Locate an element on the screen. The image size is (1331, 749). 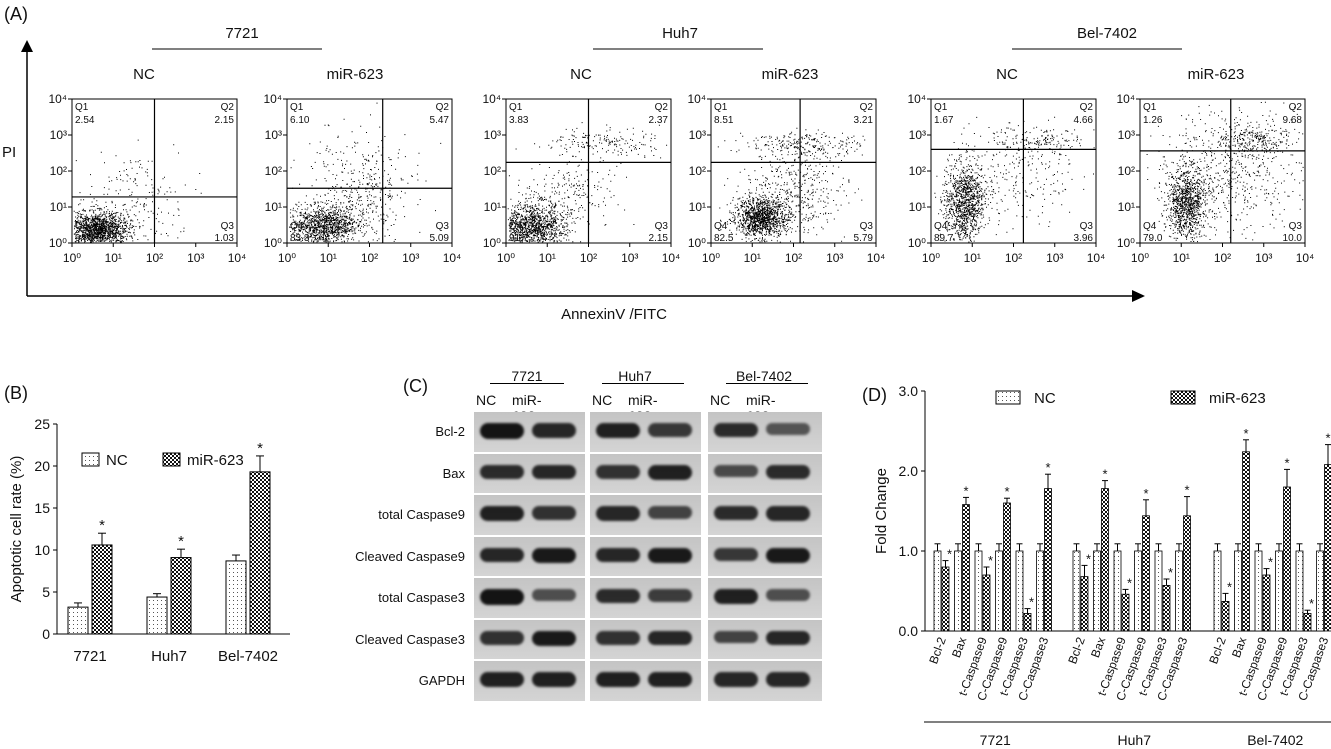
quadrant-value: 83.3 is located at coordinates (300, 238).